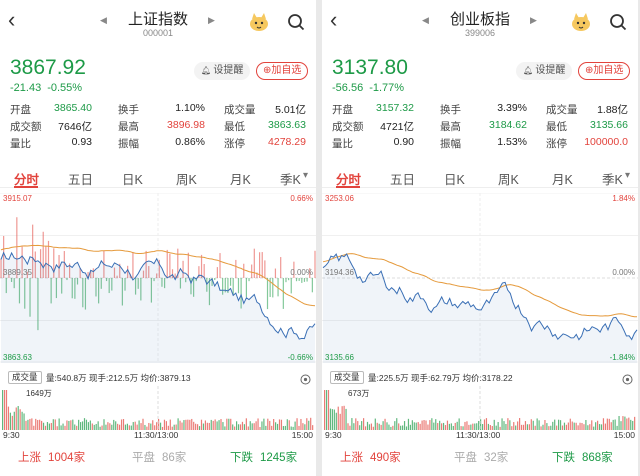 Image resolution: width=640 pixels, height=476 pixels. Describe the element at coordinates (606, 142) in the screenshot. I see `stat-value: 100000.0` at that location.